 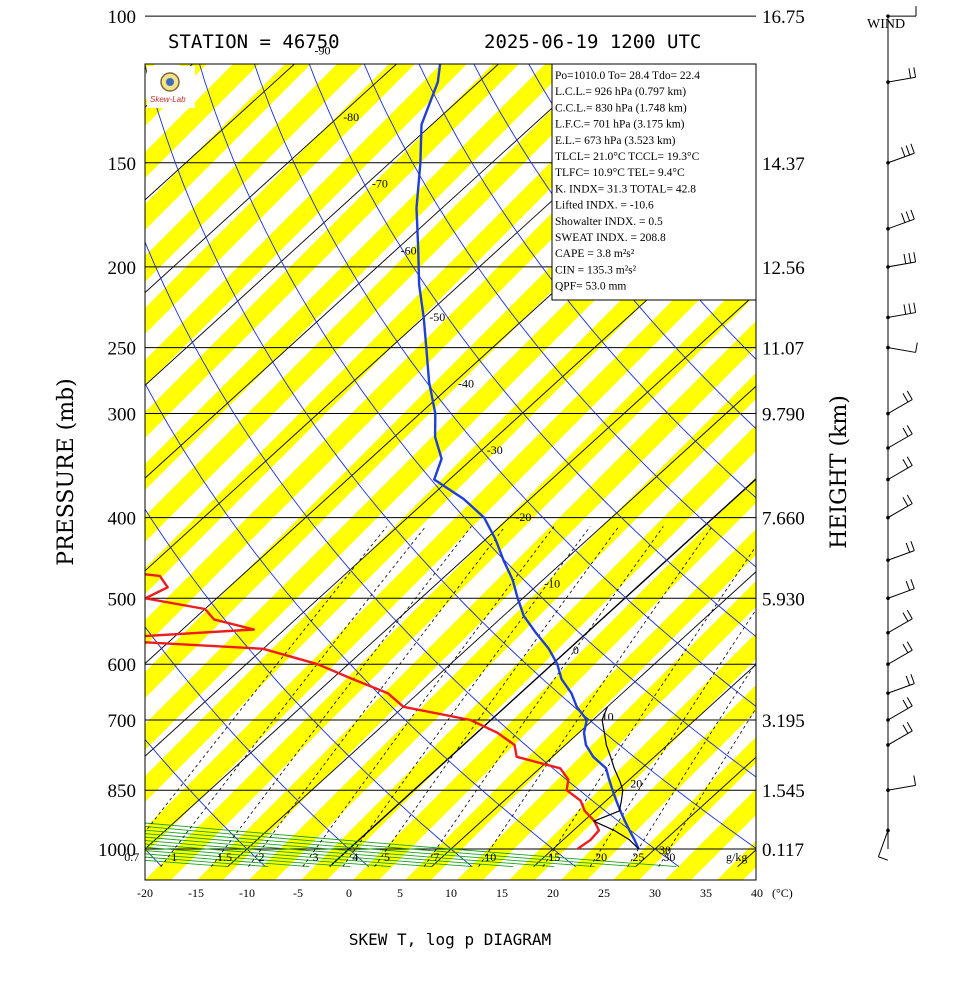 What do you see at coordinates (145, 893) in the screenshot?
I see `temperature-tick-label: -20` at bounding box center [145, 893].